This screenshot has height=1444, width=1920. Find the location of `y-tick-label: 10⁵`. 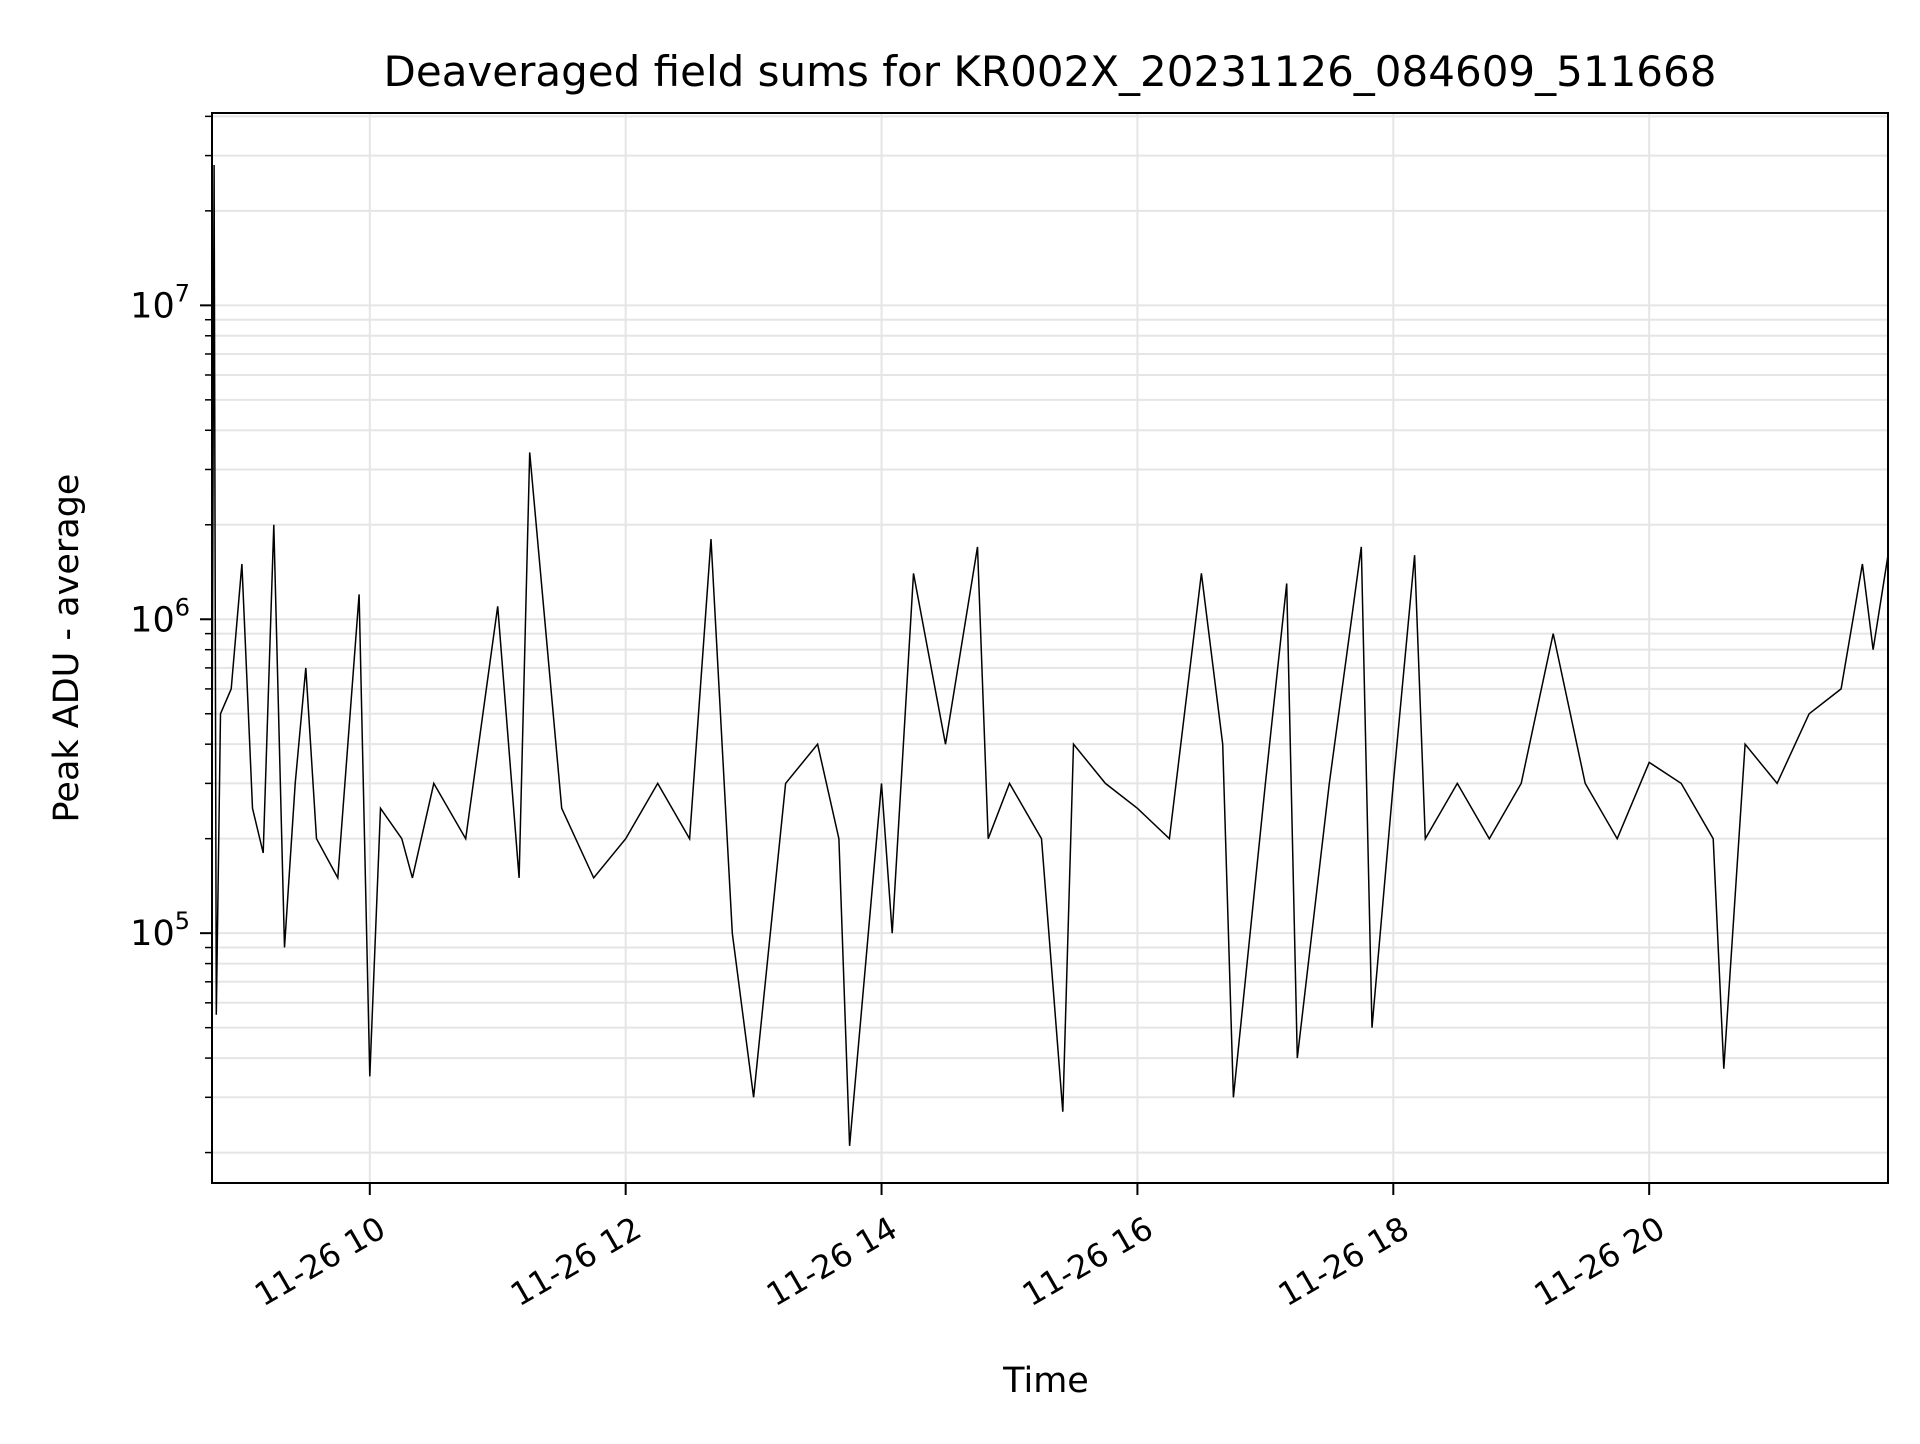

y-tick-label: 10⁵ is located at coordinates (160, 930).